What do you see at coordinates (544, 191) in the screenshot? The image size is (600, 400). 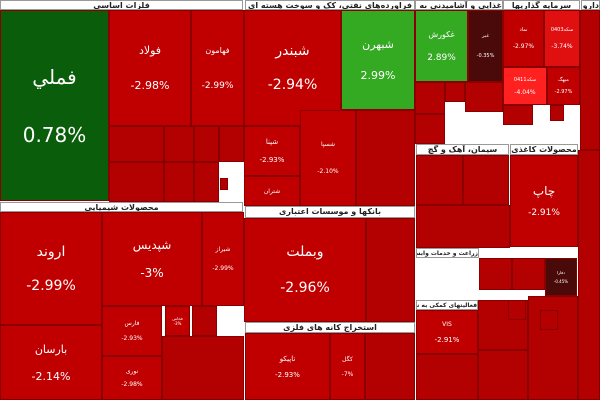 I see `tile-symbol: چاپ` at bounding box center [544, 191].